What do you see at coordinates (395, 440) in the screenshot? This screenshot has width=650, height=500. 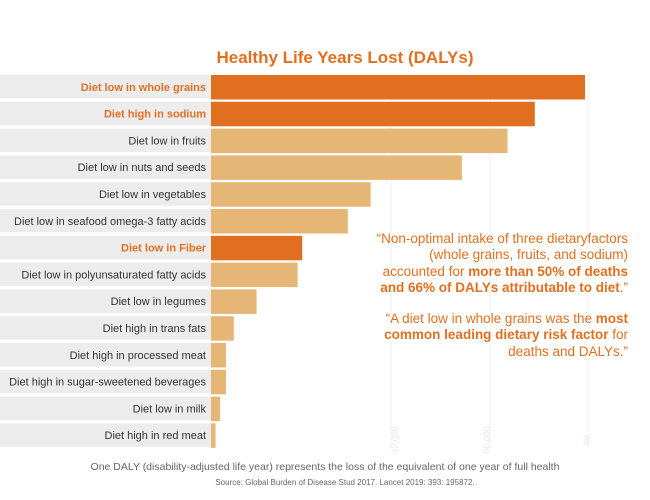 I see `axis-tick-label: 40,000` at bounding box center [395, 440].